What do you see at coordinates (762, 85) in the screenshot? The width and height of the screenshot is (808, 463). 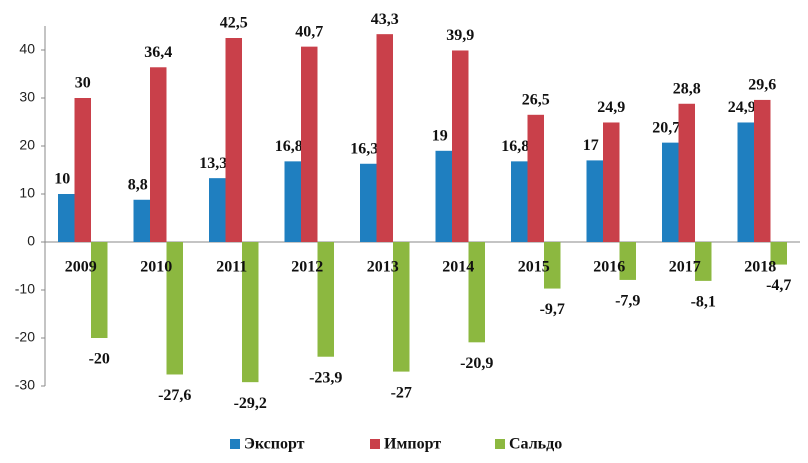 I see `data-label: 29,6` at bounding box center [762, 85].